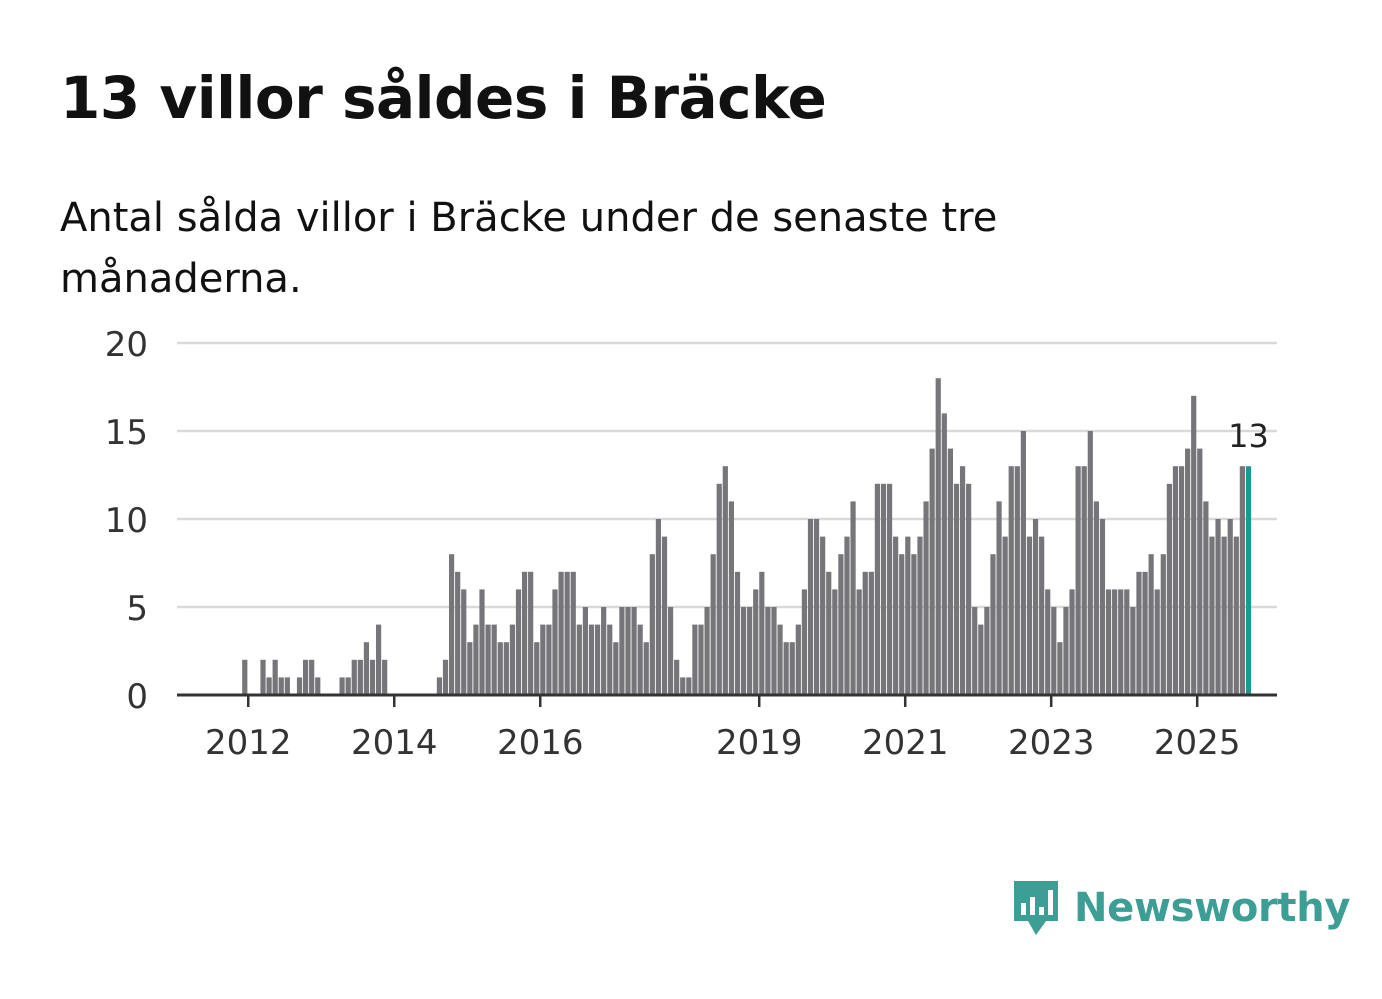  Describe the element at coordinates (394, 743) in the screenshot. I see `x-tick-label: 2014` at that location.